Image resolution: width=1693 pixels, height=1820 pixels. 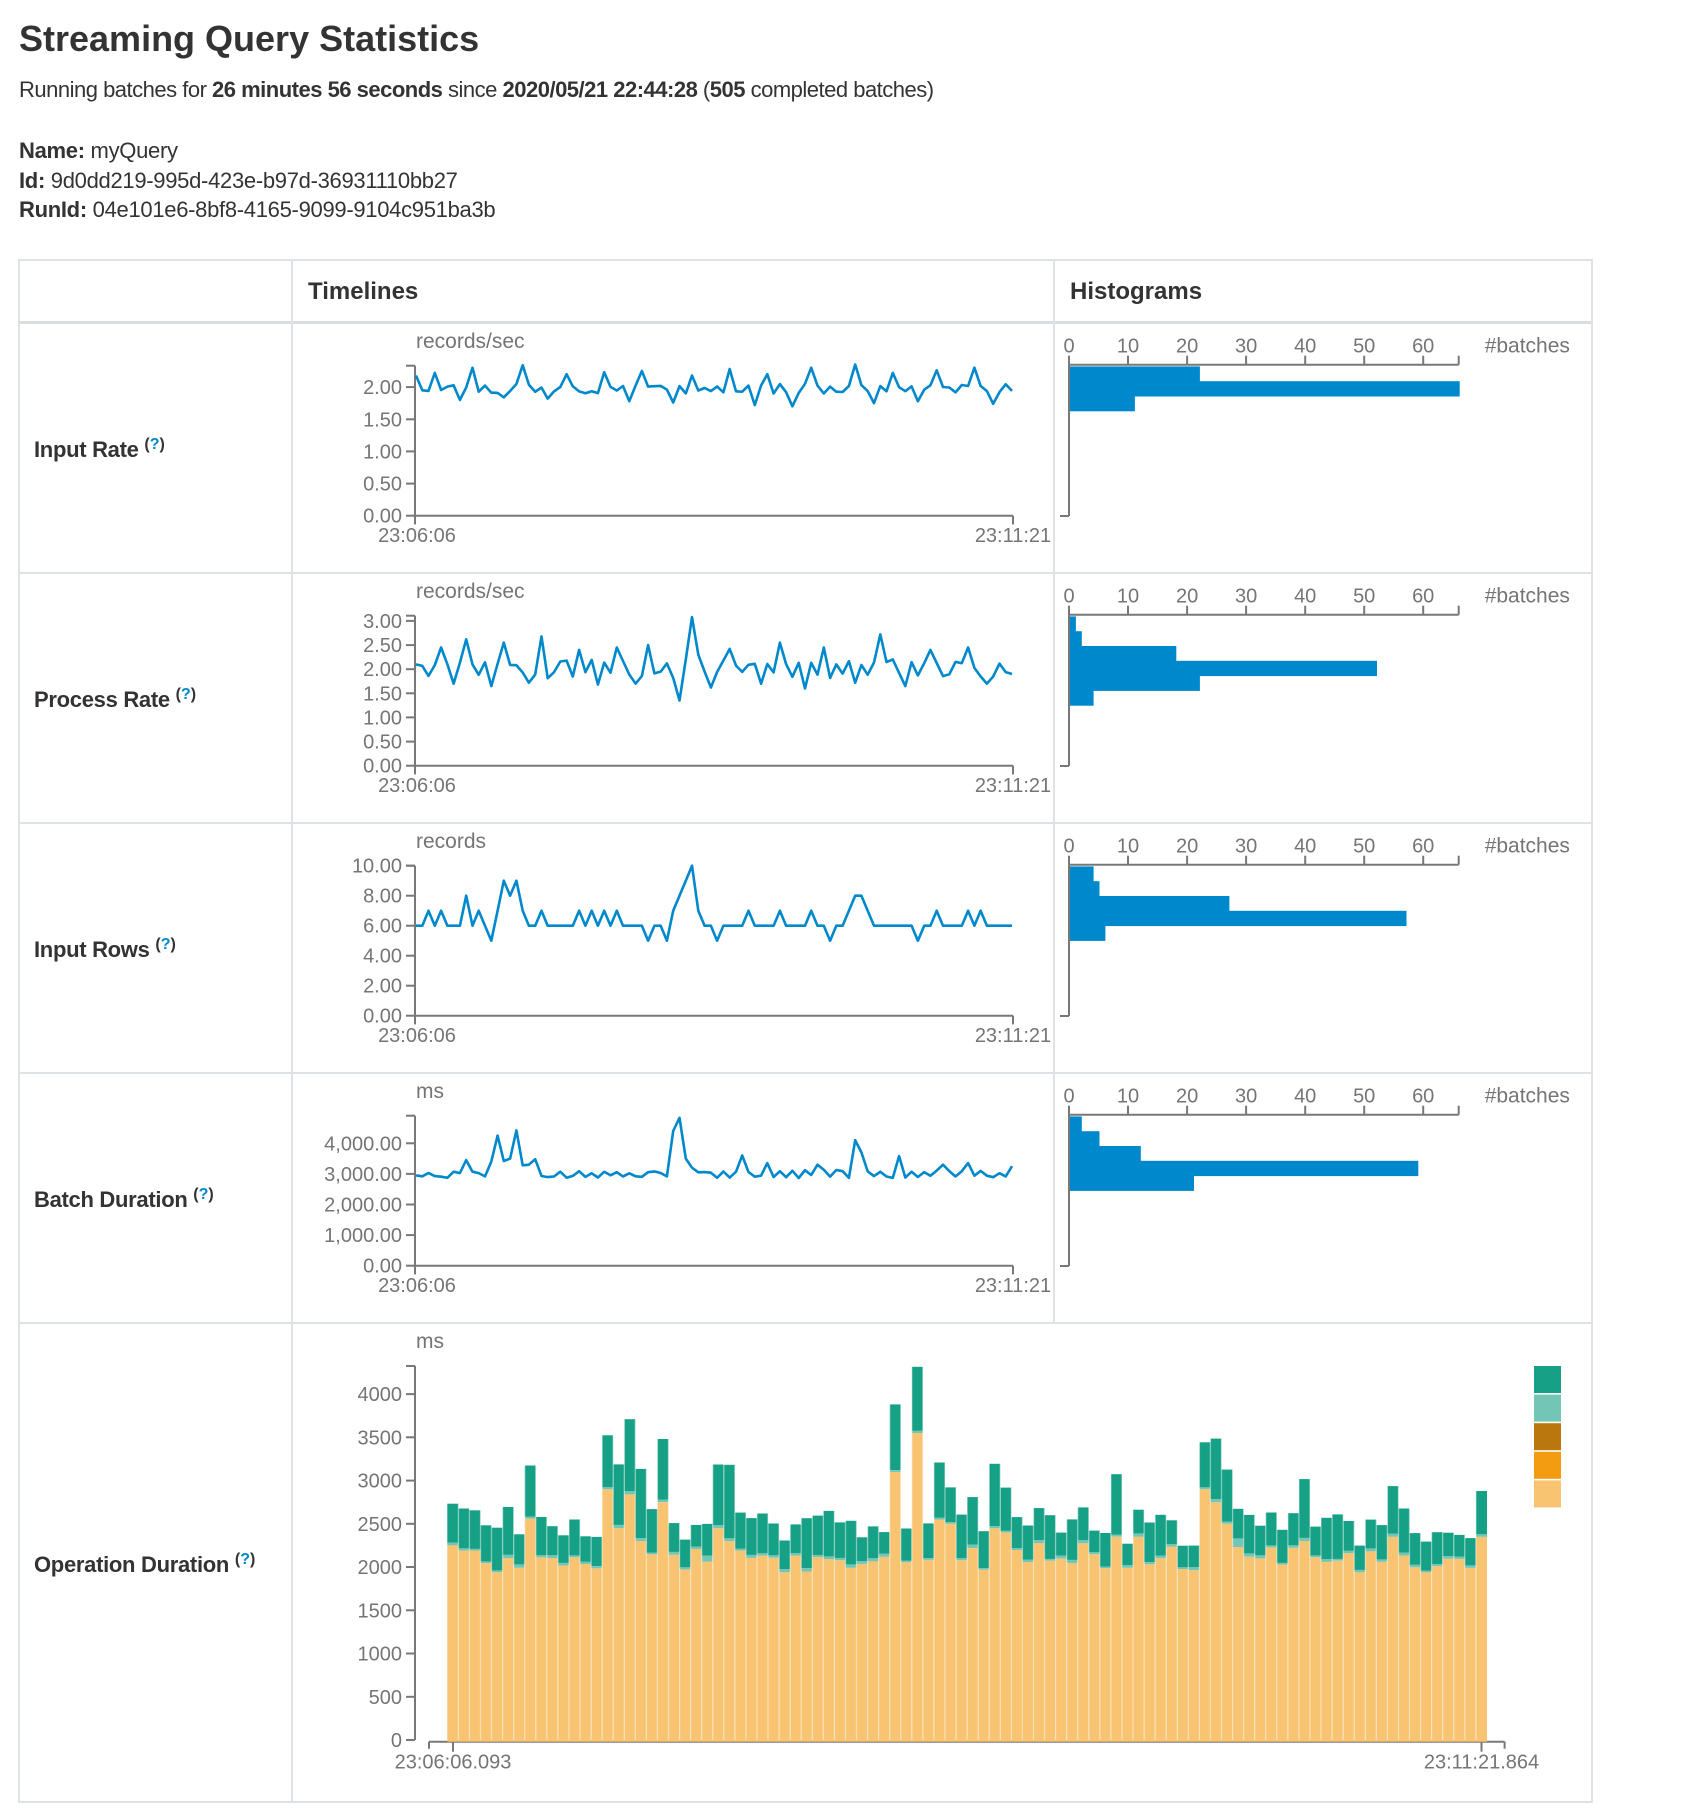 I want to click on svg-text: 4000, so click(x=380, y=1395).